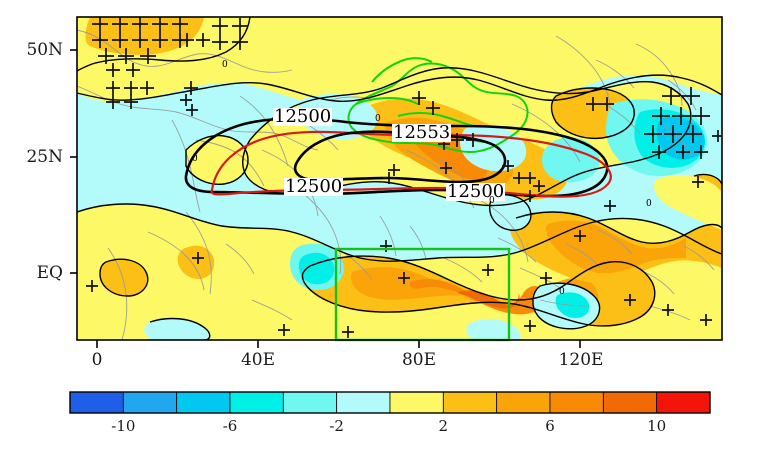  What do you see at coordinates (378, 119) in the screenshot?
I see `contour-label-zero-c: 0` at bounding box center [378, 119].